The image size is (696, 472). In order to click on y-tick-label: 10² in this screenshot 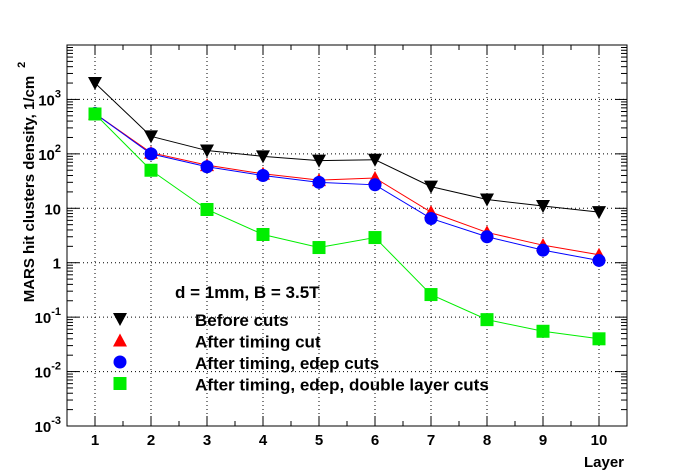, I will do `click(49, 153)`.